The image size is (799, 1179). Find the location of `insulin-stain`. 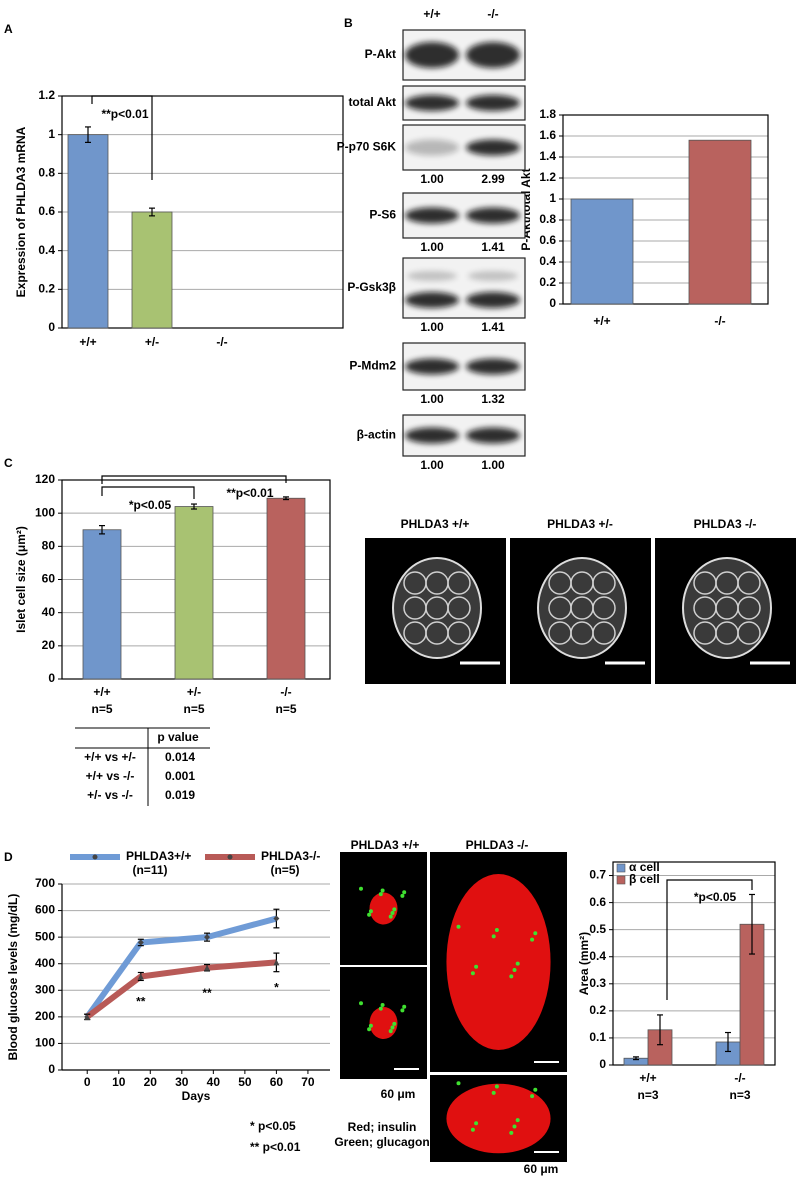

insulin-stain is located at coordinates (498, 1118).